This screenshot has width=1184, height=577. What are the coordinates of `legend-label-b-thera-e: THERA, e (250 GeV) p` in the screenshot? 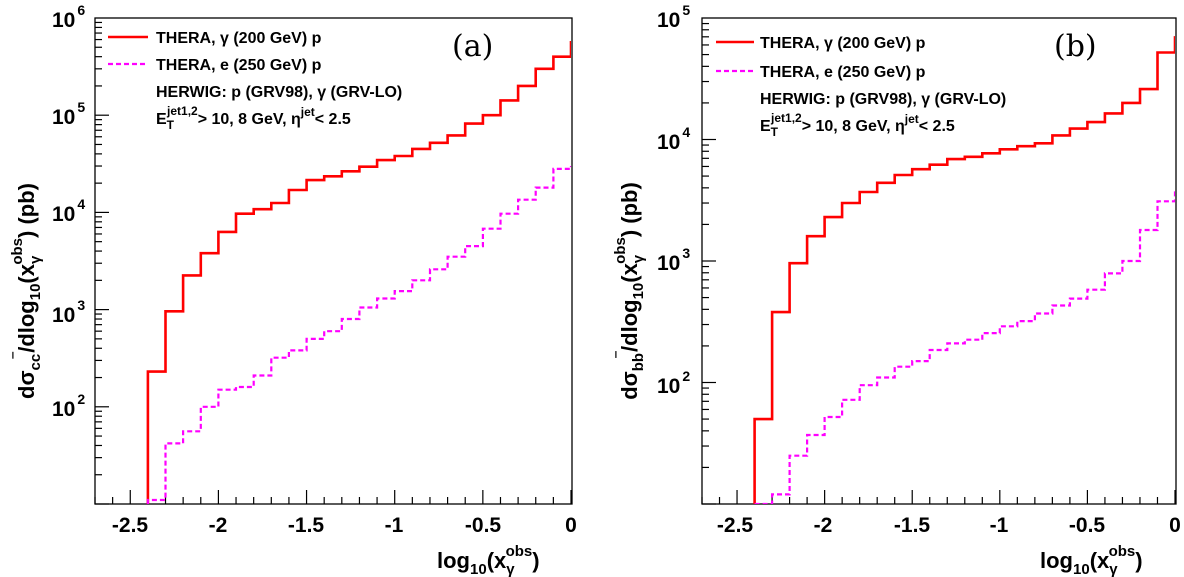 It's located at (843, 72).